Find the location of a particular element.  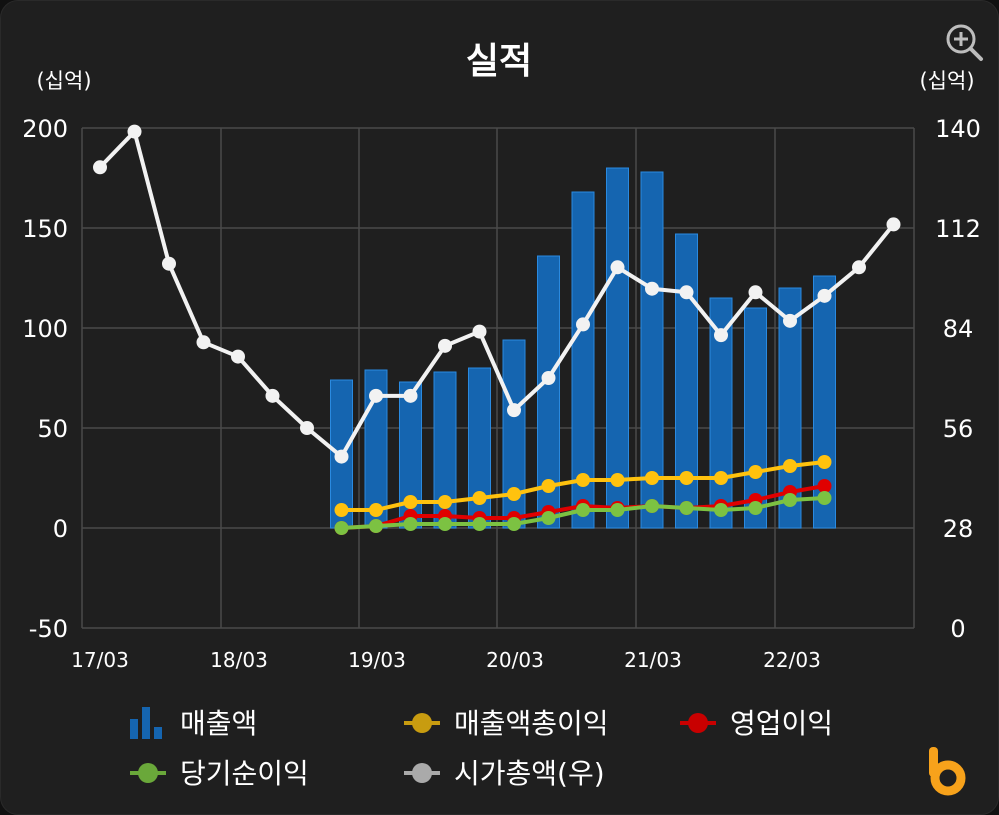

legend-item: 매출액총이익 is located at coordinates (506, 723).